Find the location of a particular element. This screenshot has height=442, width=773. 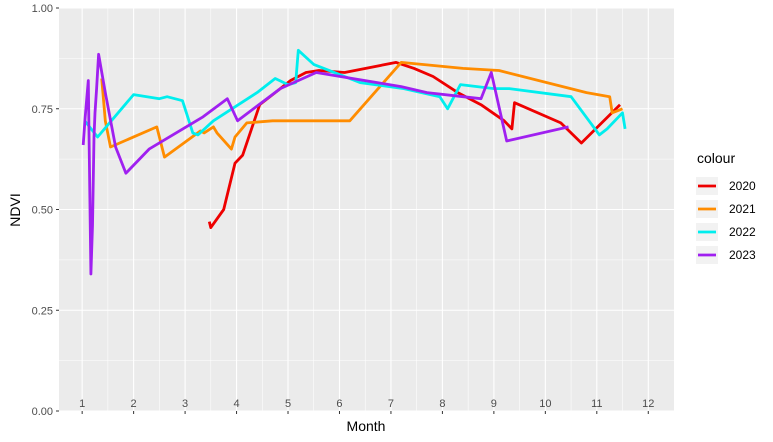

x-tick-label: 10 is located at coordinates (545, 404).